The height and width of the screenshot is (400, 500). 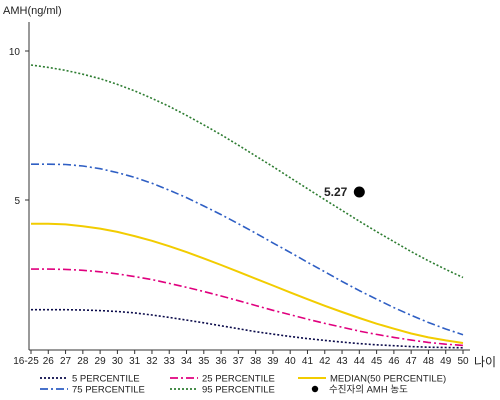 What do you see at coordinates (238, 379) in the screenshot?
I see `legend-label: 25 PERCENTILE` at bounding box center [238, 379].